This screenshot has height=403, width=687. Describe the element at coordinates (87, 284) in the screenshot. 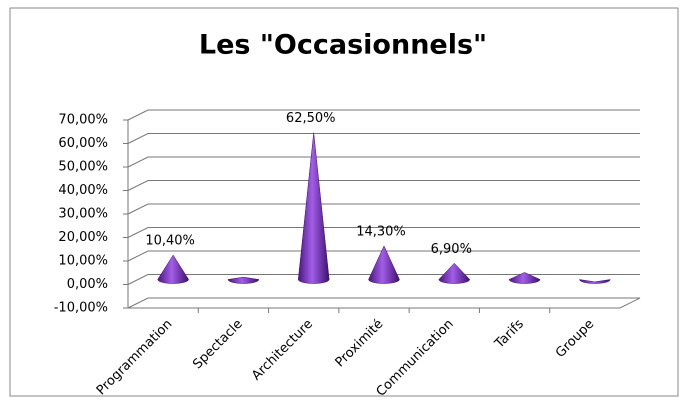

I see `y-tick-label: 0,00%` at that location.